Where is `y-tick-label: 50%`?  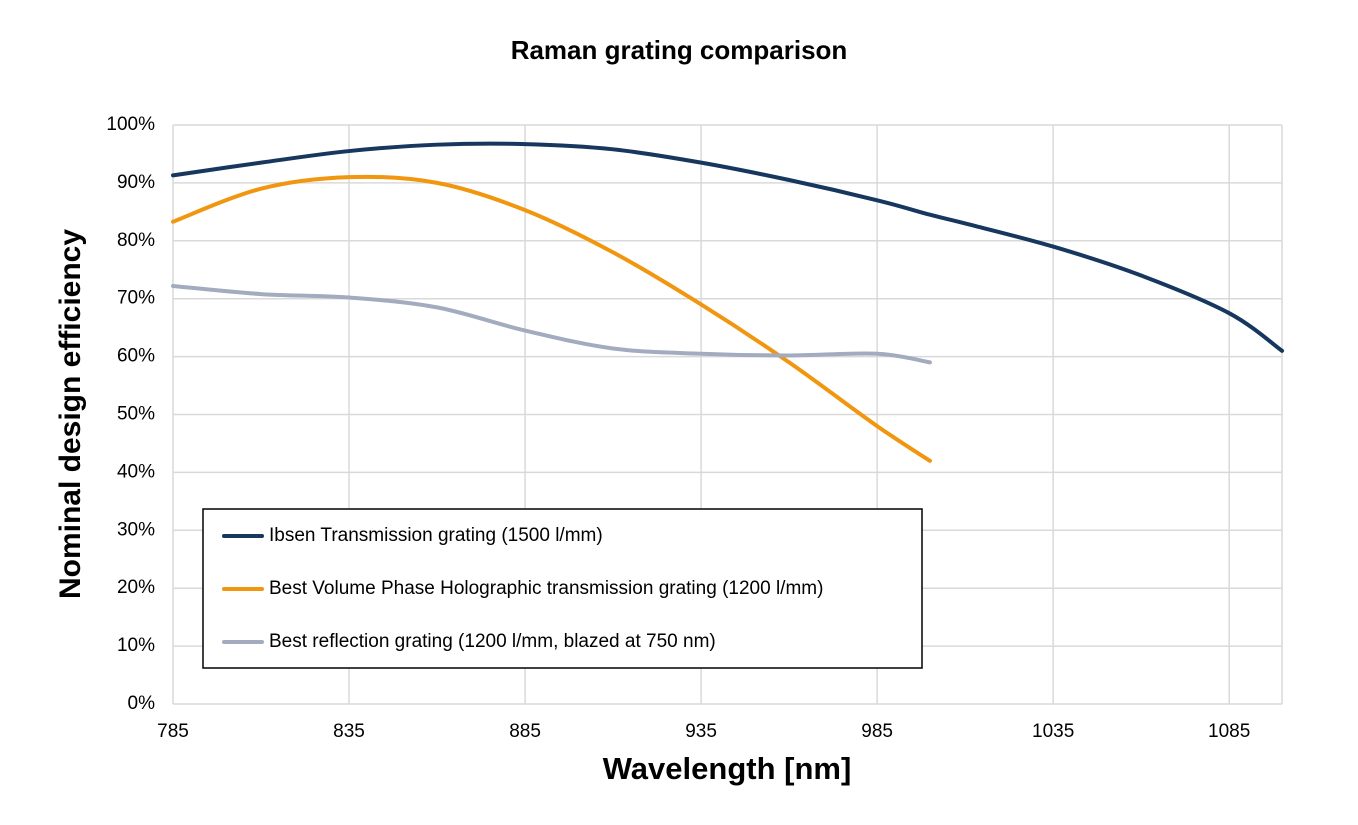
y-tick-label: 50% is located at coordinates (136, 414).